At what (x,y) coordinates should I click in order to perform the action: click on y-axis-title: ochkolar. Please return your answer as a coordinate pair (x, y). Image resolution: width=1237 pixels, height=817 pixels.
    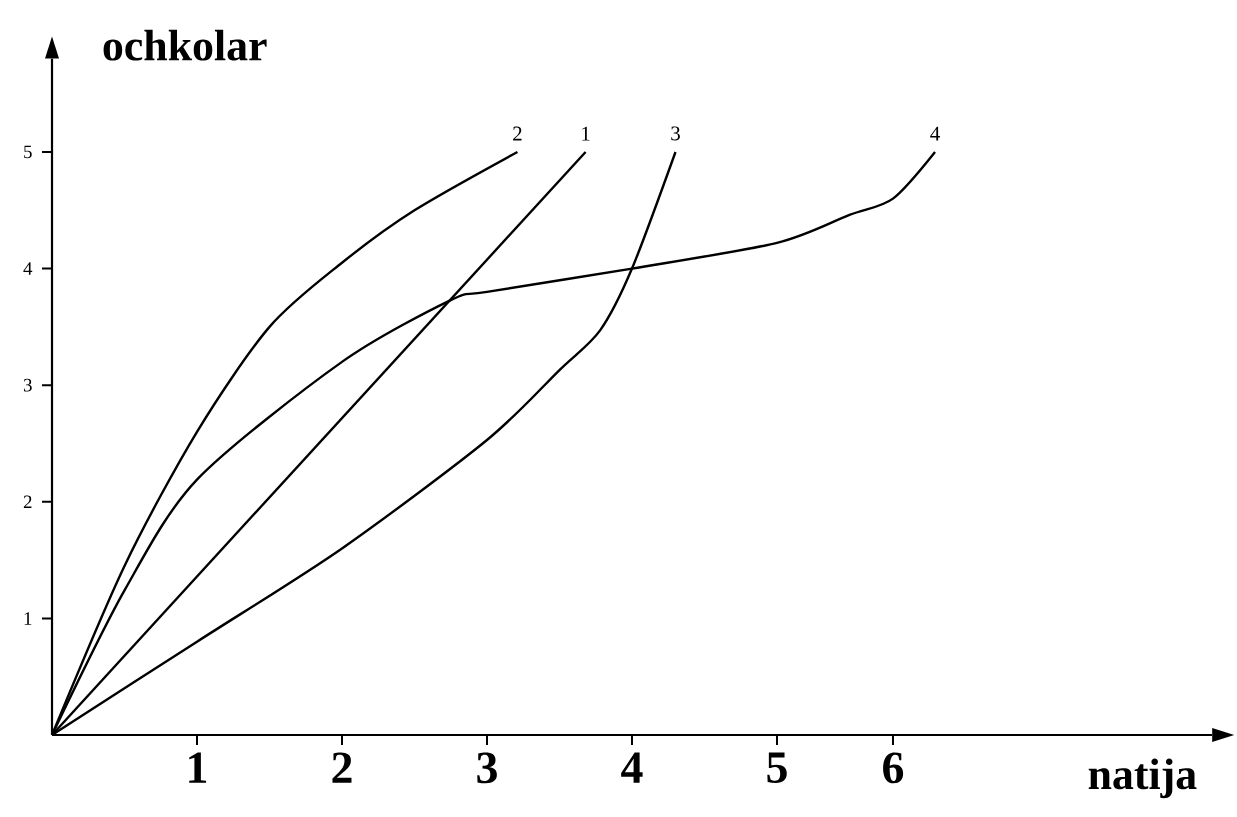
    Looking at the image, I should click on (185, 45).